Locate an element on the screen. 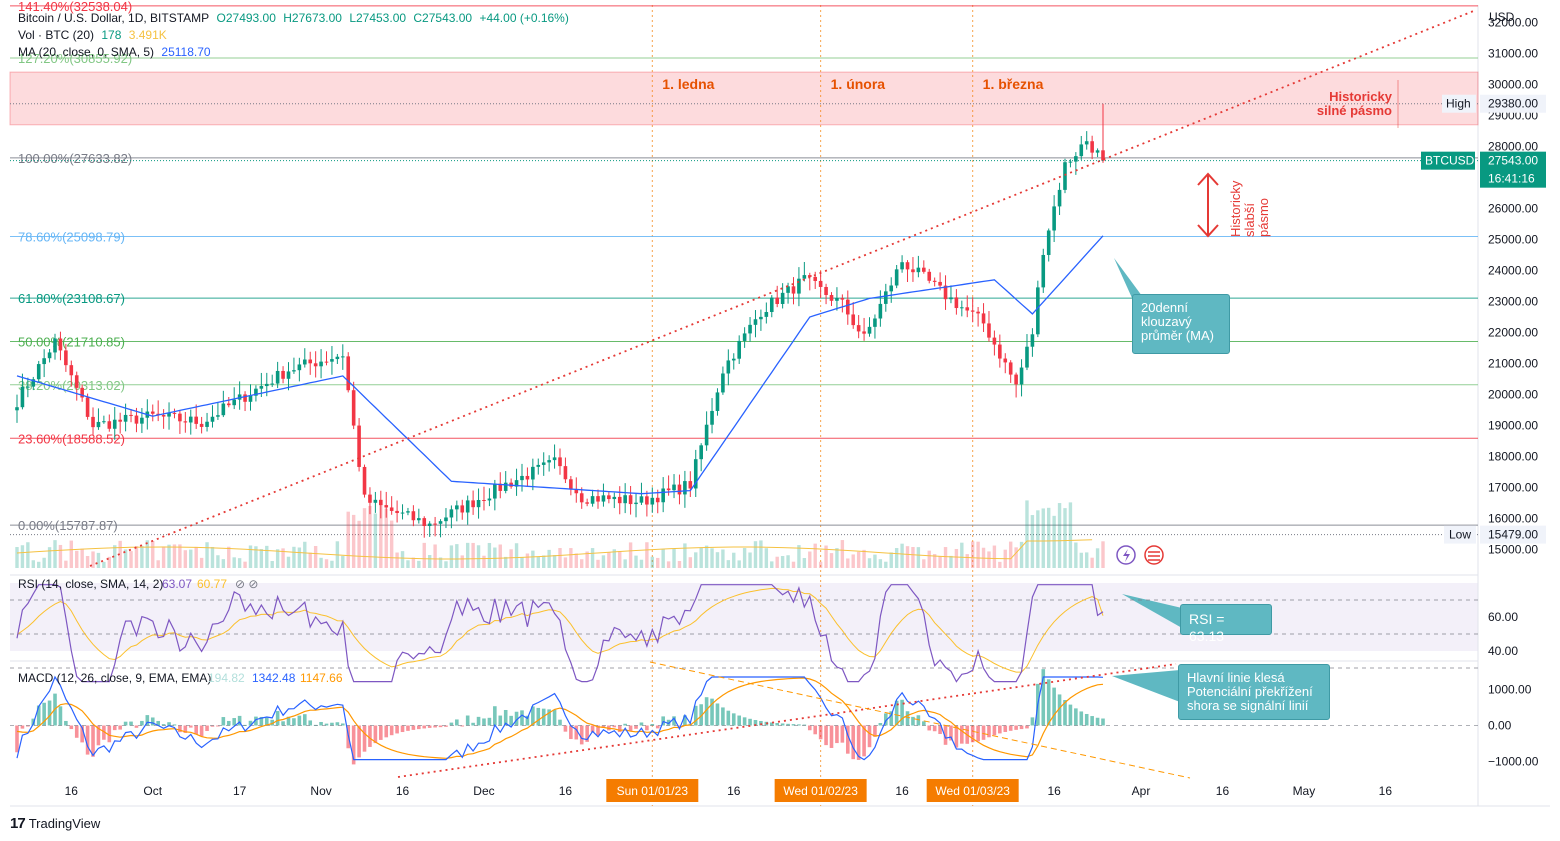  symbol-tag-bg is located at coordinates (1448, 160).